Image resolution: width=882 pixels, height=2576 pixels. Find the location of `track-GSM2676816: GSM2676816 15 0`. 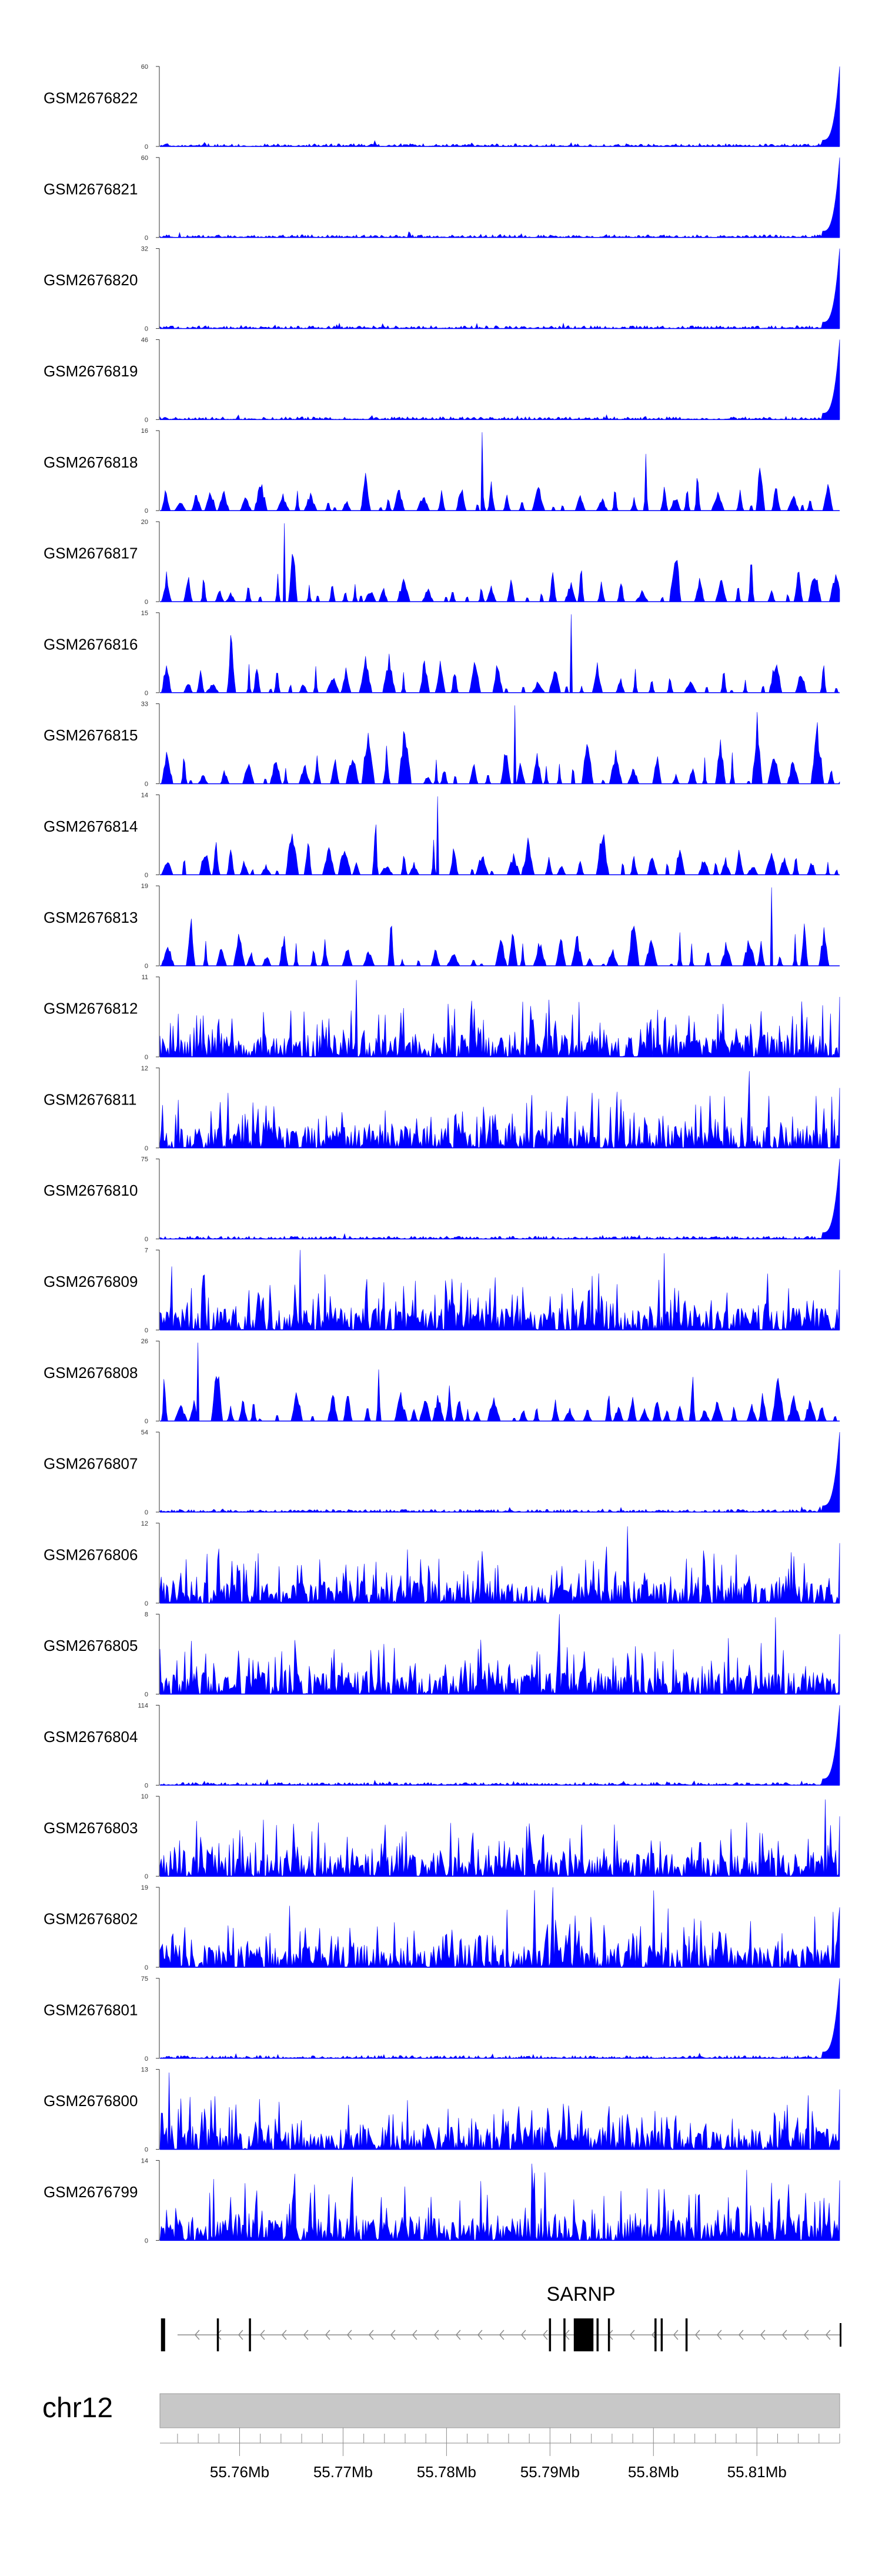

track-GSM2676816: GSM2676816 15 0 is located at coordinates (442, 653).